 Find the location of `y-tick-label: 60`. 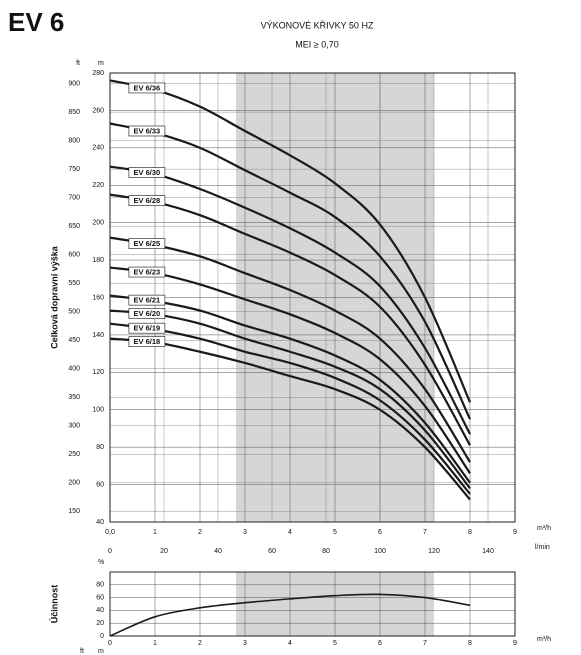

y-tick-label: 60 is located at coordinates (100, 597).